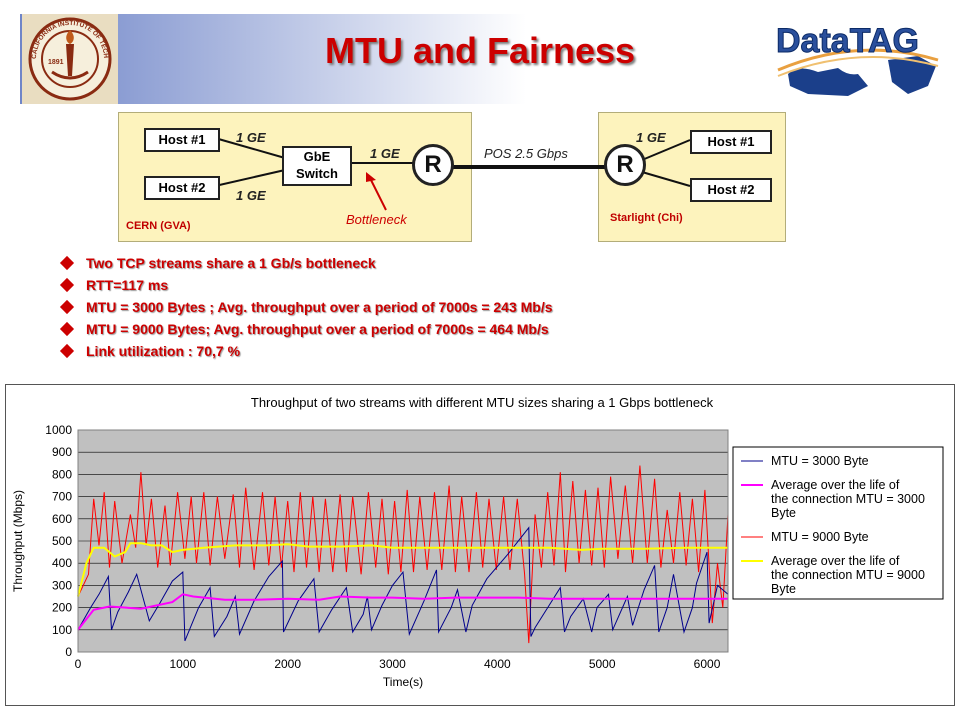  What do you see at coordinates (403, 682) in the screenshot?
I see `x-axis-label: Time(s)` at bounding box center [403, 682].